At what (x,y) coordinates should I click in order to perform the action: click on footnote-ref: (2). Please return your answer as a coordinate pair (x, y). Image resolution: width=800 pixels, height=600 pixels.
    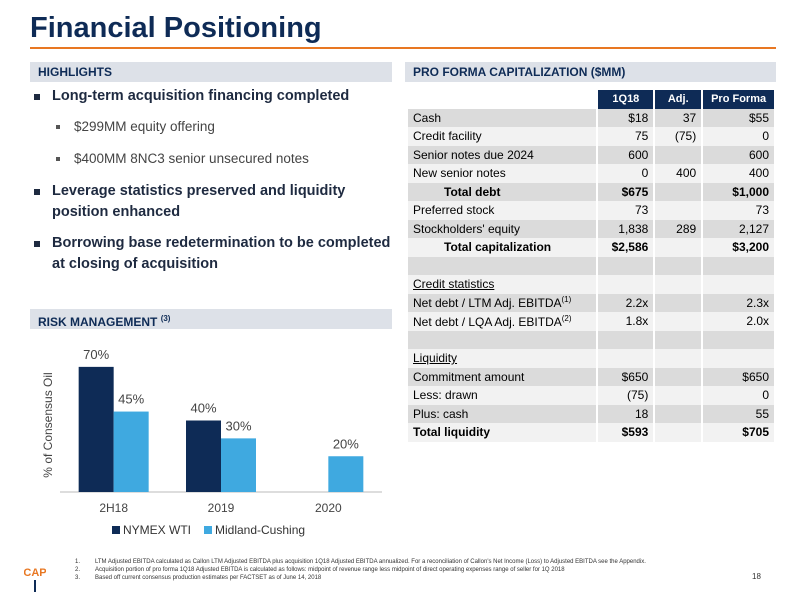
    Looking at the image, I should click on (566, 318).